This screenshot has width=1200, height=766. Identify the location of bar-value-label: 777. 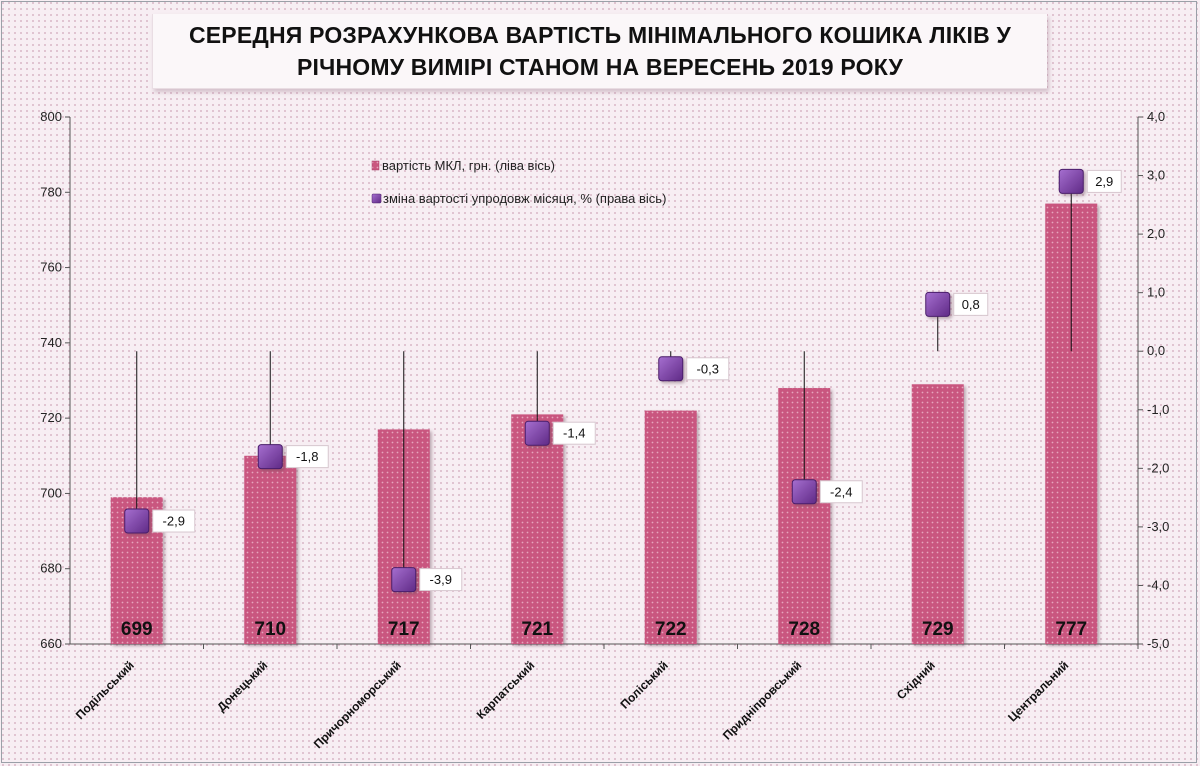
(1071, 629).